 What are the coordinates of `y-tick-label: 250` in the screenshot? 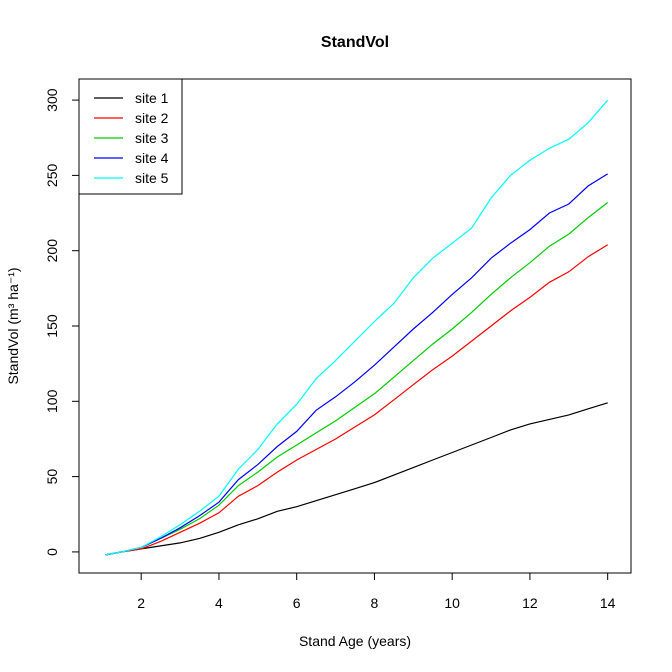 It's located at (52, 175).